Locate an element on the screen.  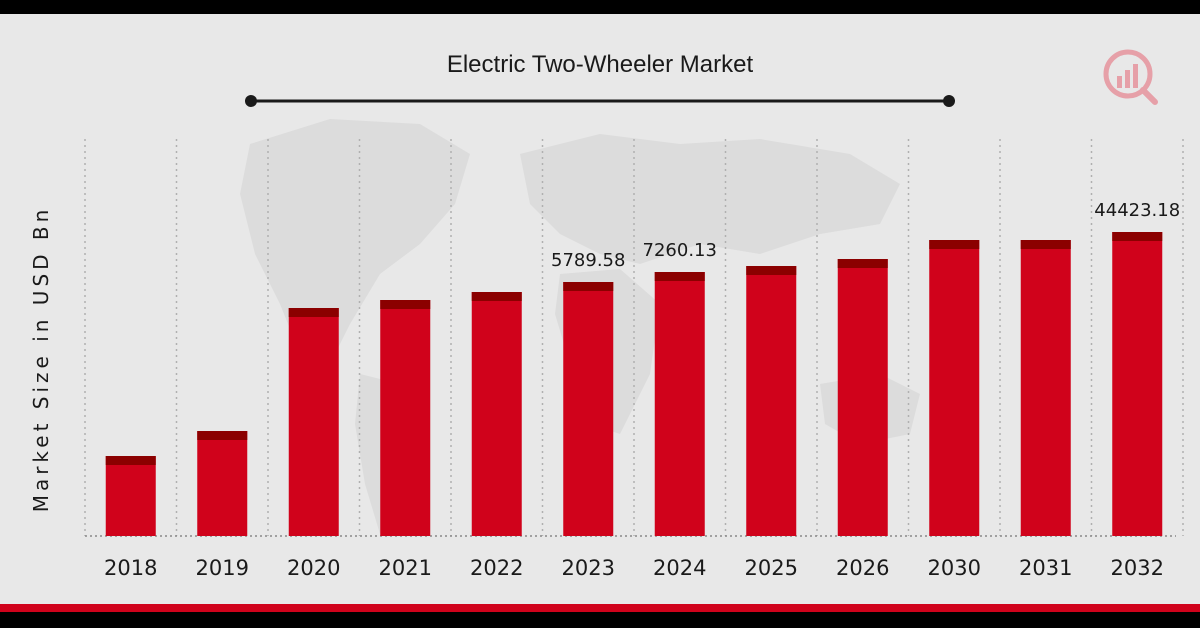
bar-cap-2031 is located at coordinates (1045, 244).